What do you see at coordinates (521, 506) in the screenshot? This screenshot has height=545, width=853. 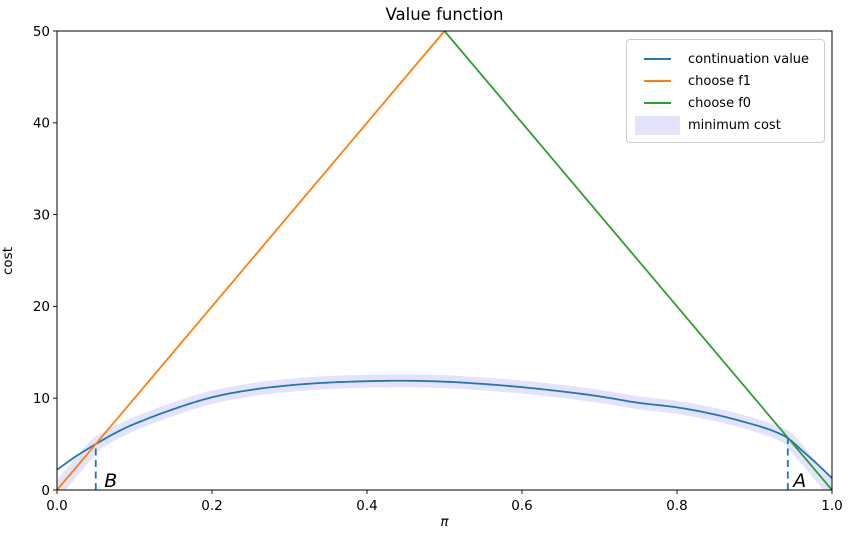 I see `x-tick-label: 0.6` at bounding box center [521, 506].